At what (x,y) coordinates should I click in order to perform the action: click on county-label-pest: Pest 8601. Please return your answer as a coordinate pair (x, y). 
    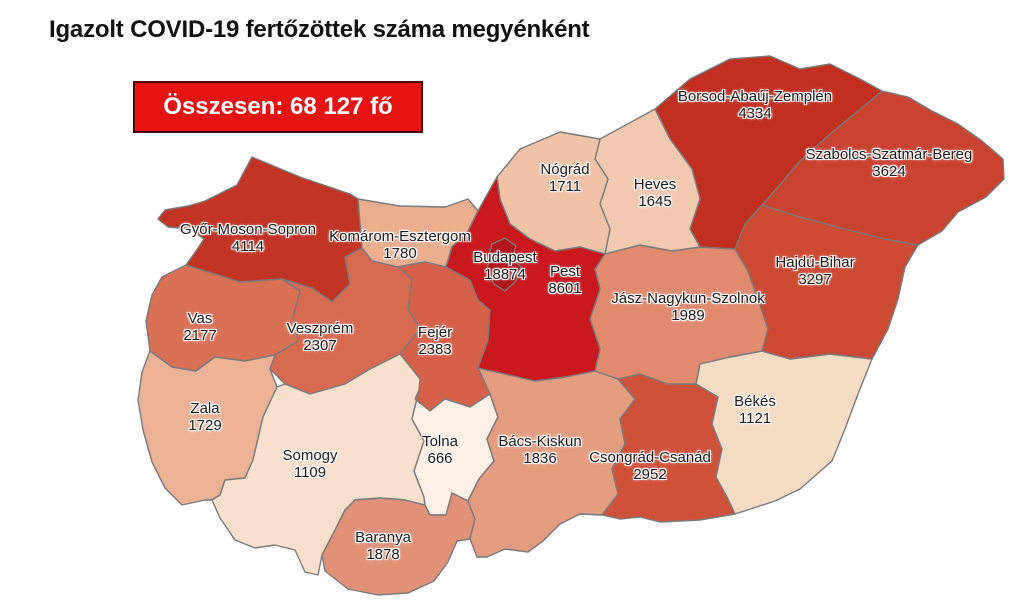
    Looking at the image, I should click on (564, 280).